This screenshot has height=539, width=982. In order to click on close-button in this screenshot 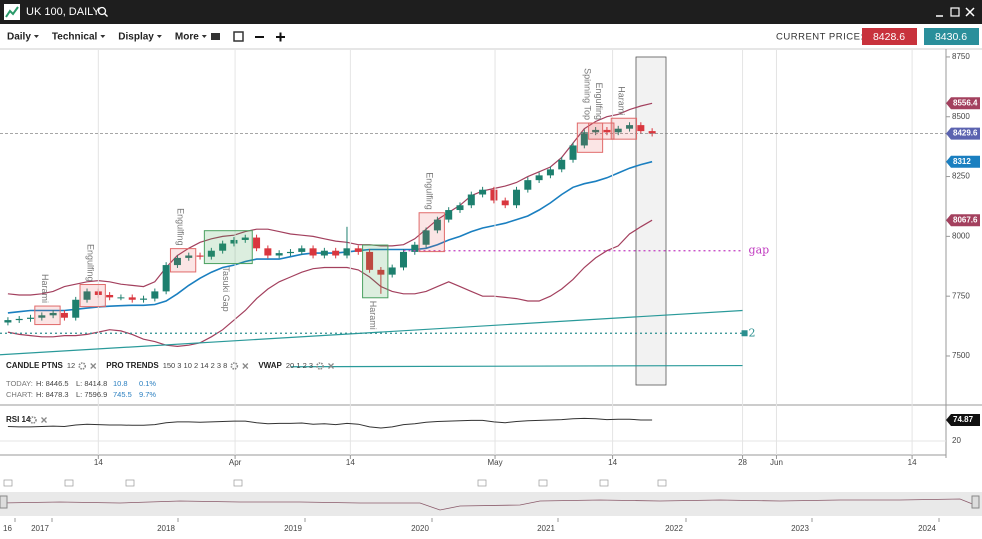, I will do `click(970, 12)`.